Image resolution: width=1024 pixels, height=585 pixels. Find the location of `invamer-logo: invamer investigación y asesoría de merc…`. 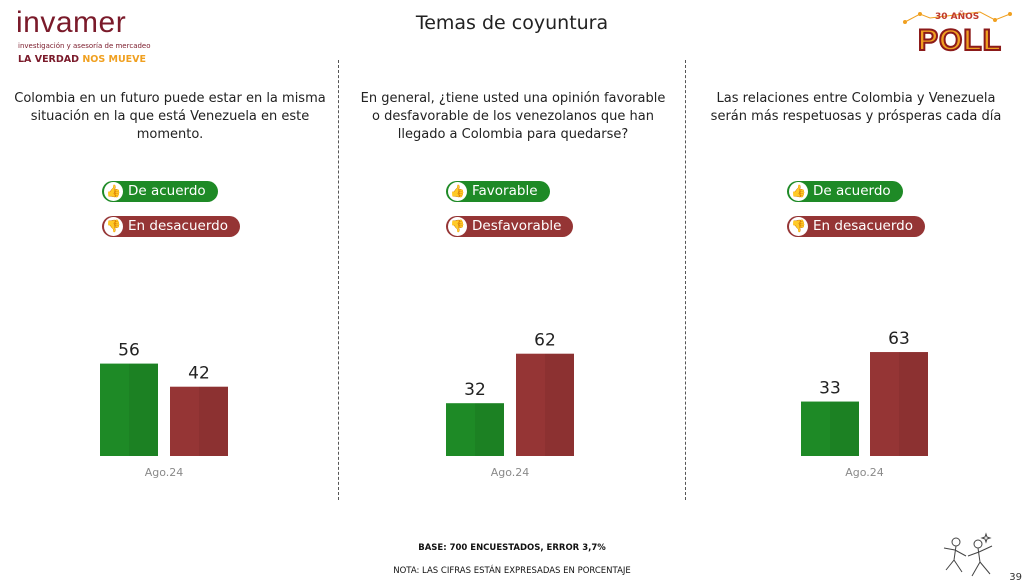

invamer-logo: invamer investigación y asesoría de merc… is located at coordinates (91, 36).